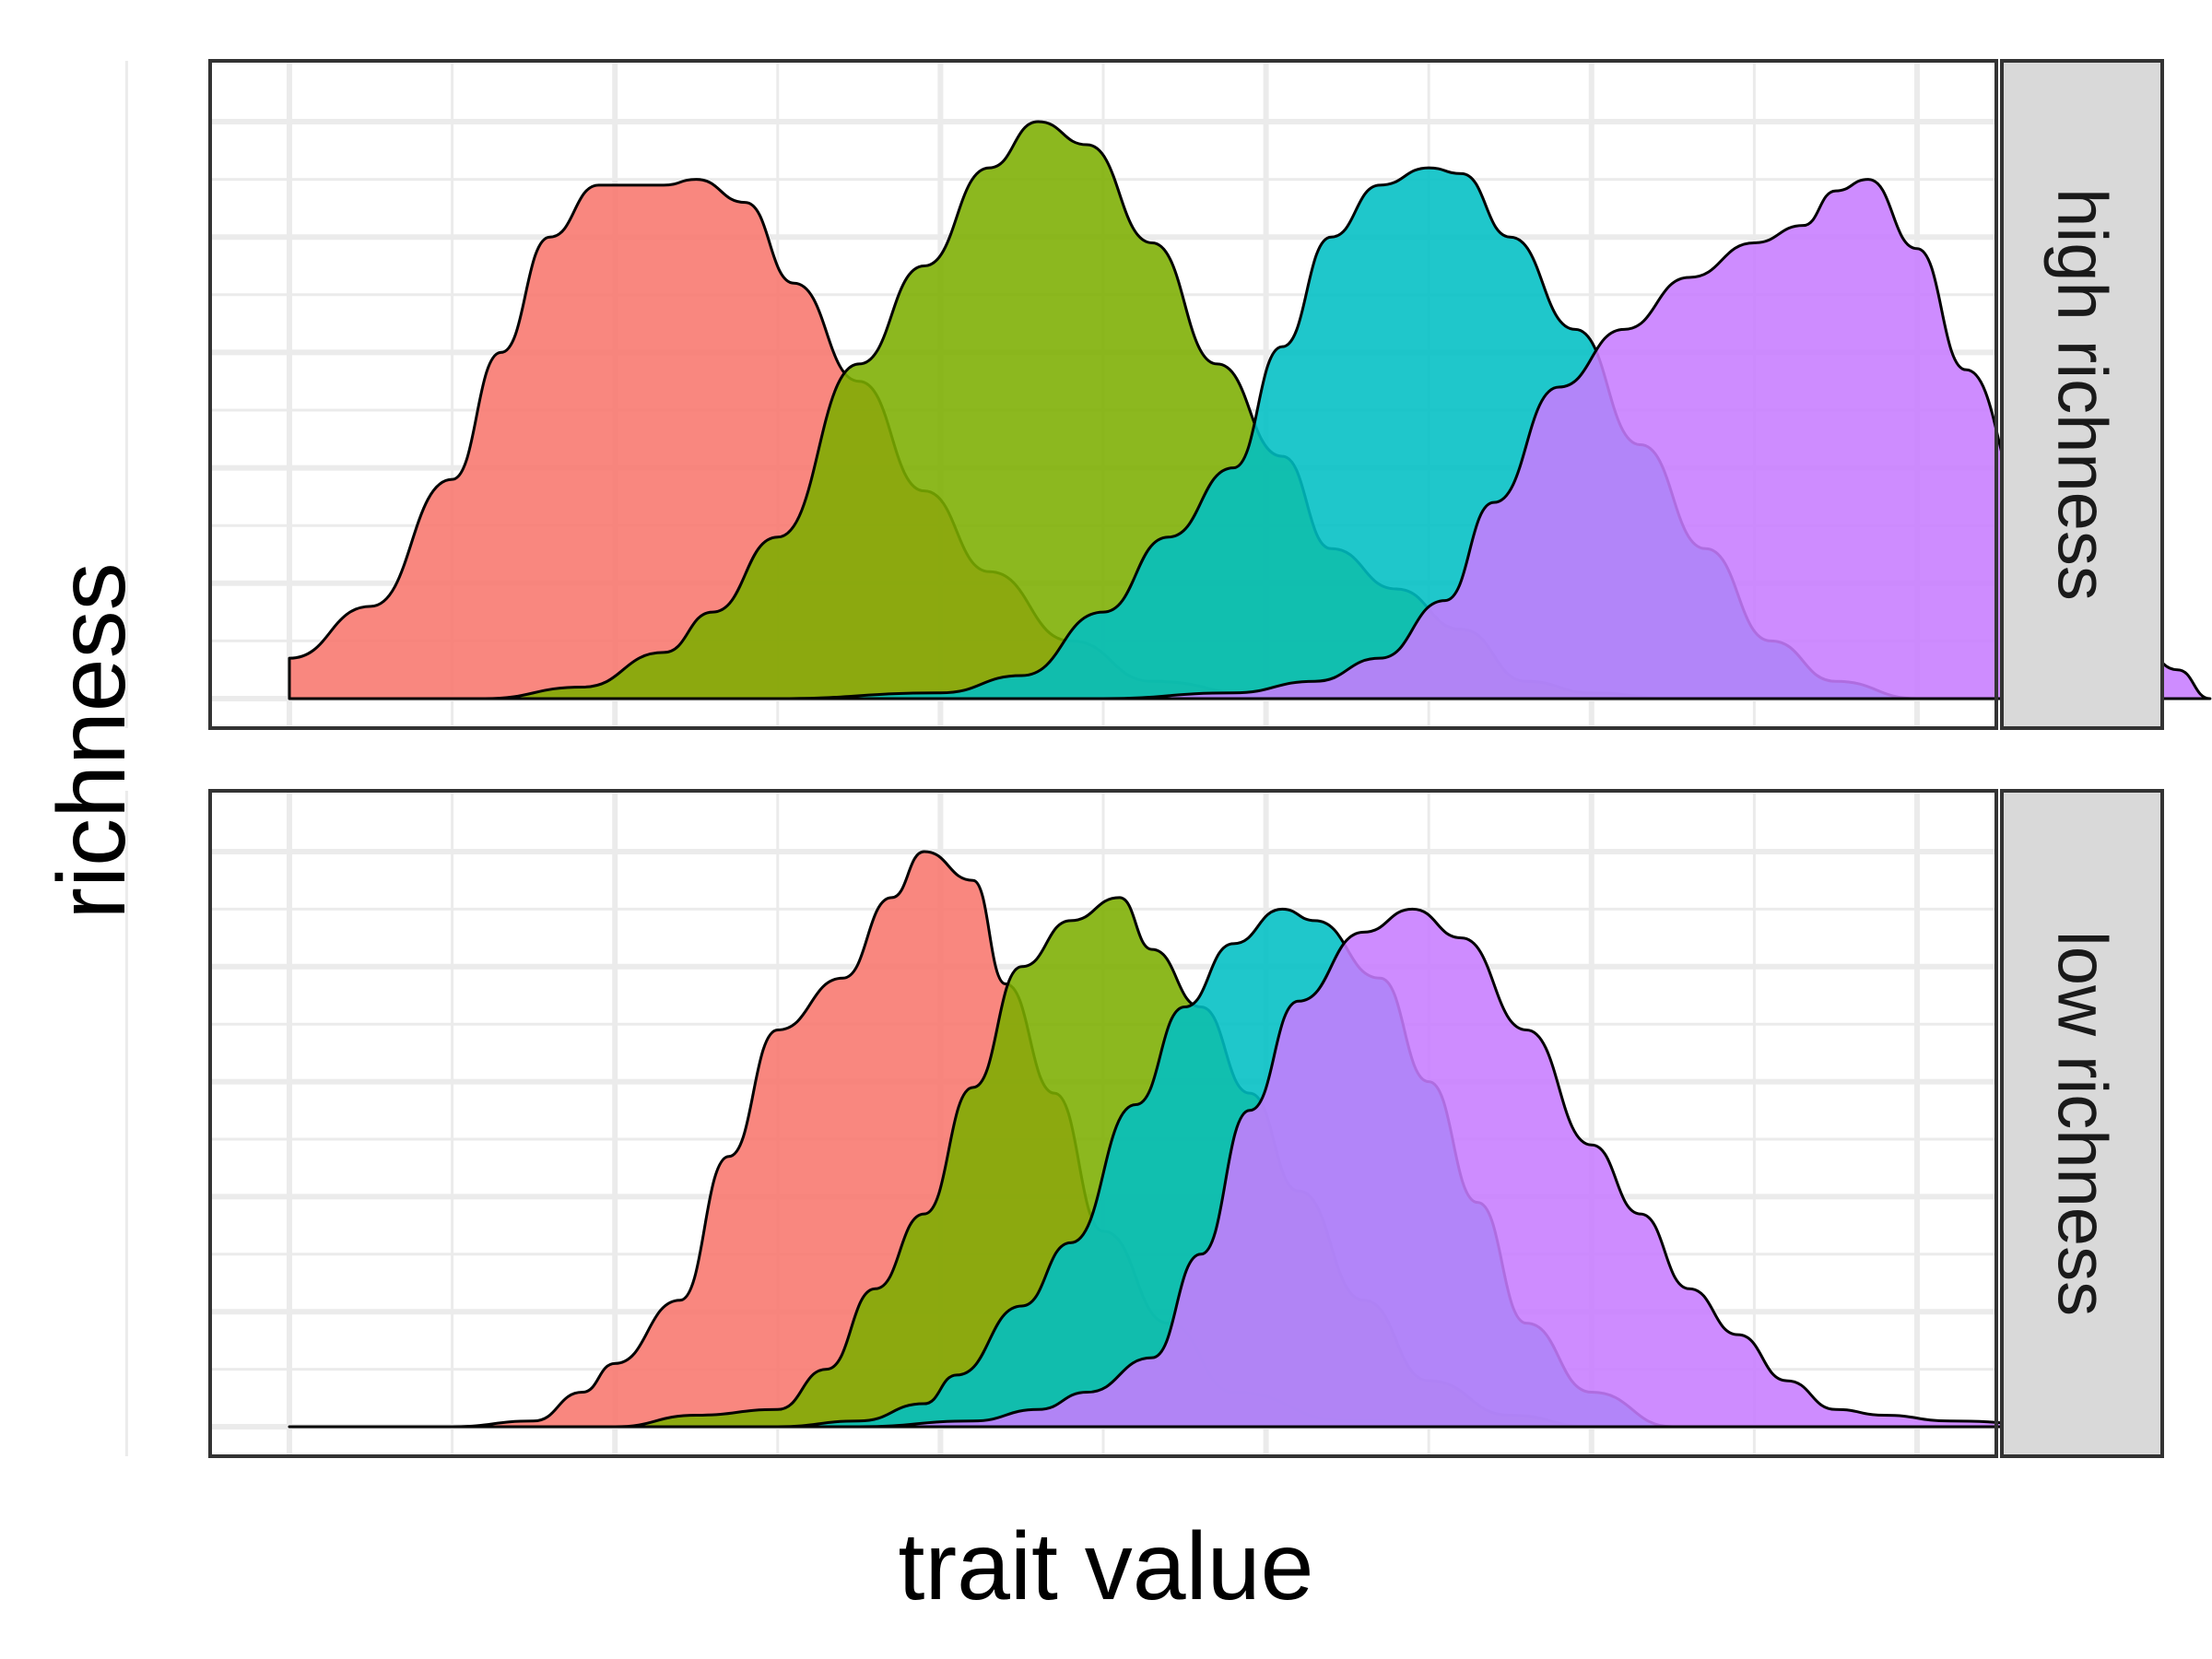 This screenshot has width=2212, height=1659. I want to click on facet-strip-label: low richness, so click(2082, 1123).